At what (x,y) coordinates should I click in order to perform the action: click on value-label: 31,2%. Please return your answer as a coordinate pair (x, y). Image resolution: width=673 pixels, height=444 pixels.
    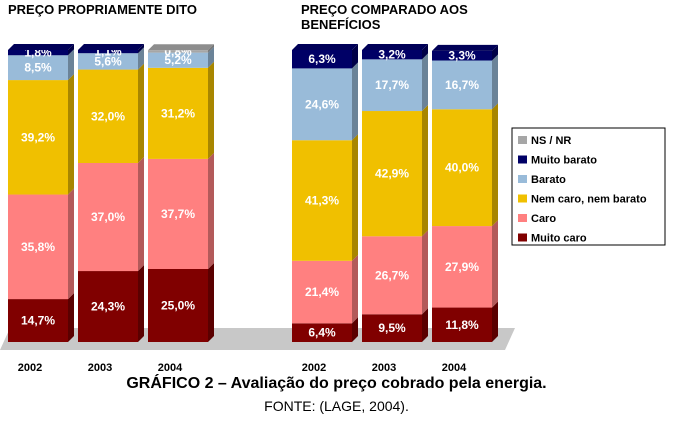
    Looking at the image, I should click on (178, 113).